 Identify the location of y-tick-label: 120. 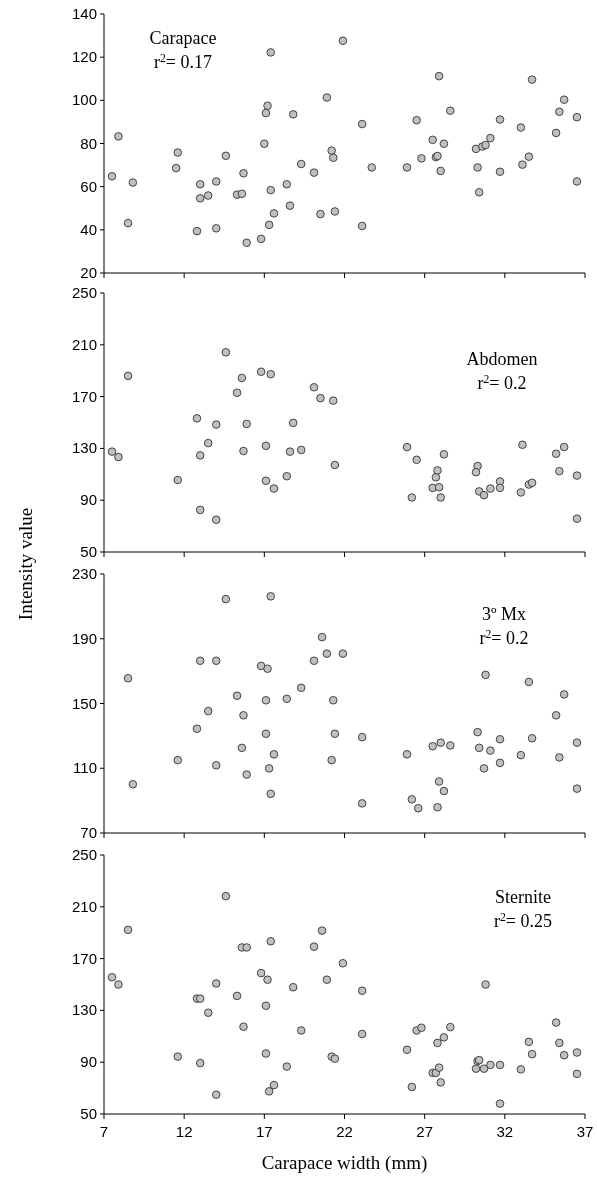
(84, 57).